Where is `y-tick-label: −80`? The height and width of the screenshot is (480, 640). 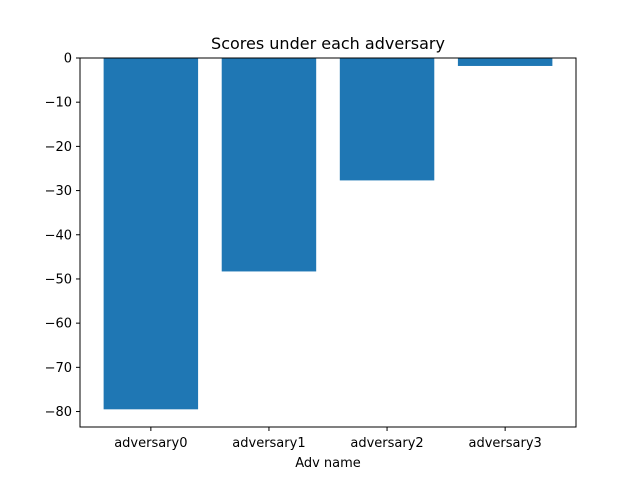
y-tick-label: −80 is located at coordinates (58, 412).